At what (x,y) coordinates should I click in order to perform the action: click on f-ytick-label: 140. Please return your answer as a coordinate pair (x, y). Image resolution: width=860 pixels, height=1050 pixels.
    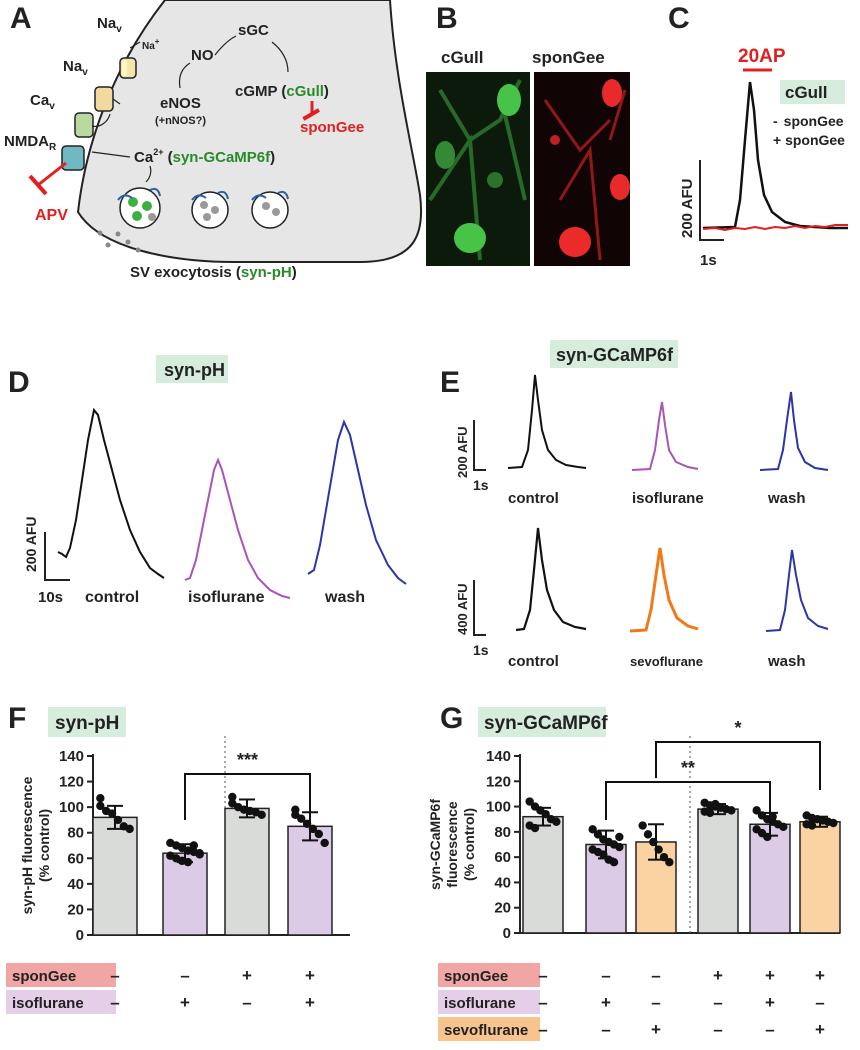
    Looking at the image, I should click on (71, 756).